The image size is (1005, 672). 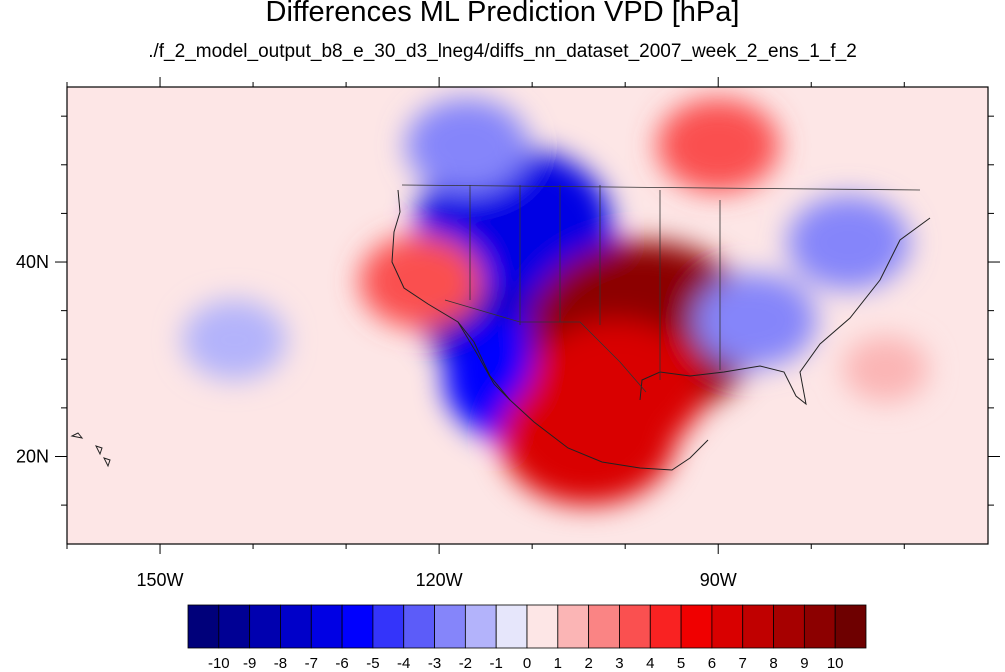 I want to click on colorbar-label: 5, so click(x=681, y=663).